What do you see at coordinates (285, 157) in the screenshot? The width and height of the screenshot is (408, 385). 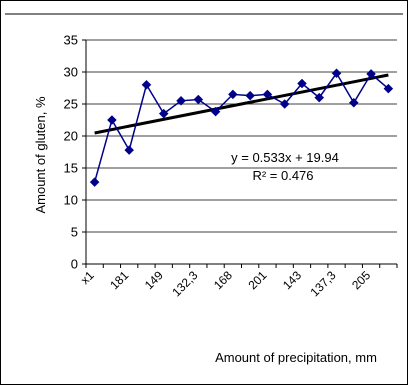 I see `trend-equation: y = 0.533x + 19.94` at bounding box center [285, 157].